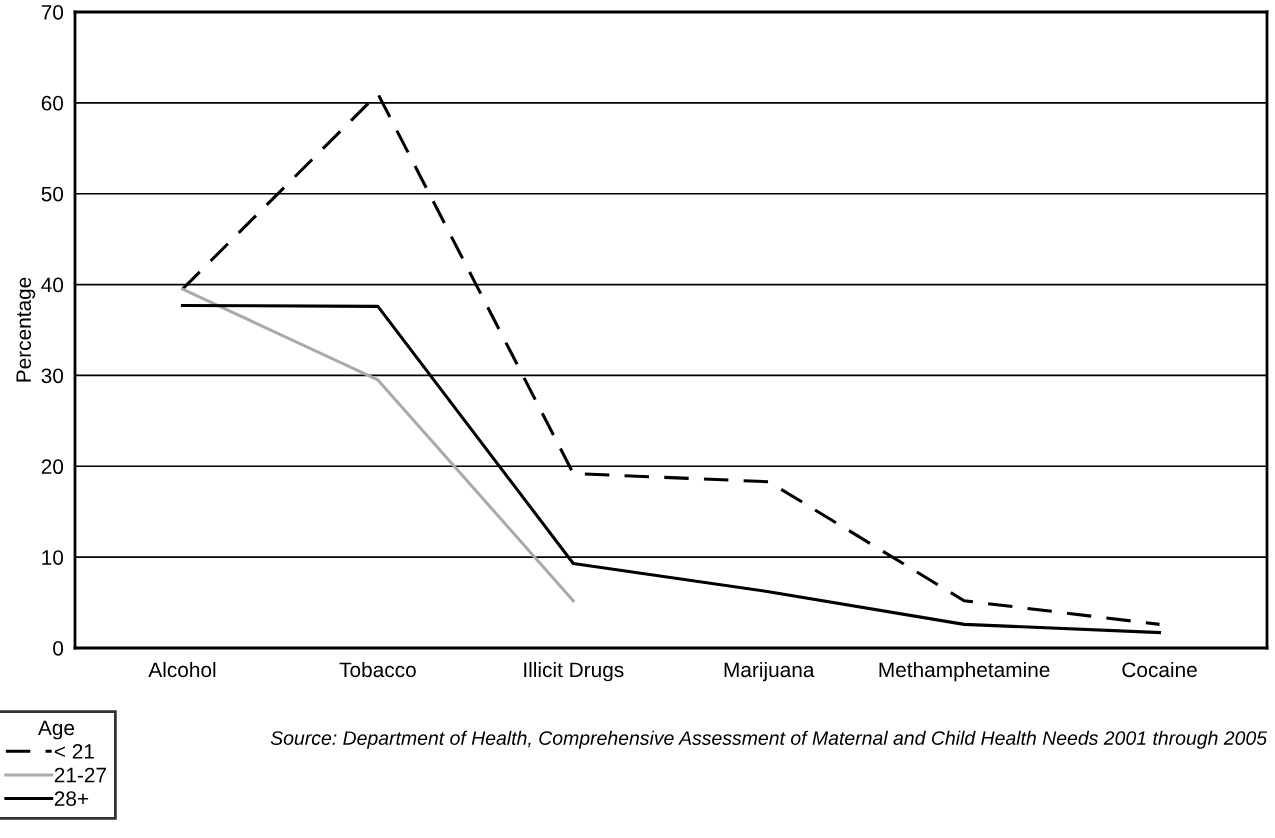 The image size is (1275, 838). Describe the element at coordinates (964, 671) in the screenshot. I see `x-tick-label: Methamphetamine` at that location.